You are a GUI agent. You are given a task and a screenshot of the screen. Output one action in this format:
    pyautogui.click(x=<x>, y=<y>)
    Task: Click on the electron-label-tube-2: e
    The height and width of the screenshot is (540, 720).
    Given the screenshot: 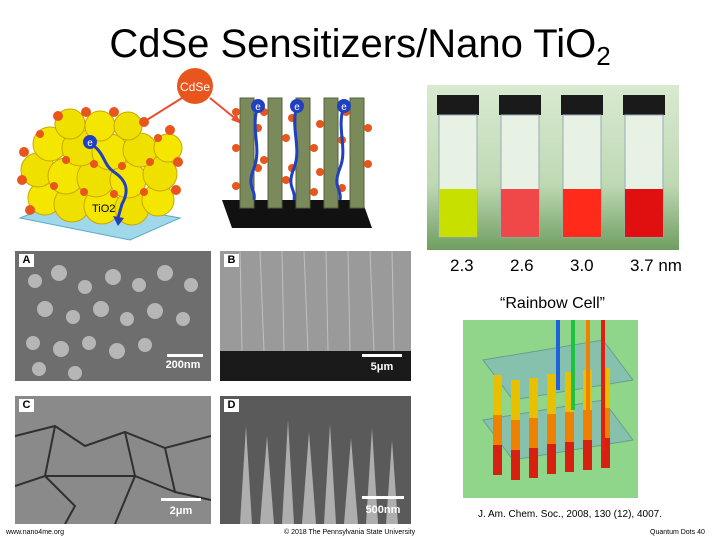 What is the action you would take?
    pyautogui.click(x=297, y=107)
    